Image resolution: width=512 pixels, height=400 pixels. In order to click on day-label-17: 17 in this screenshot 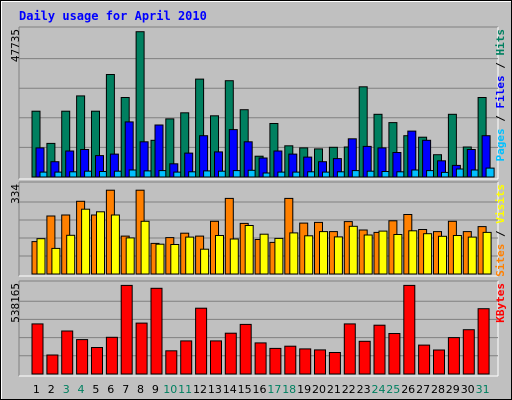, I will do `click(274, 389)`.